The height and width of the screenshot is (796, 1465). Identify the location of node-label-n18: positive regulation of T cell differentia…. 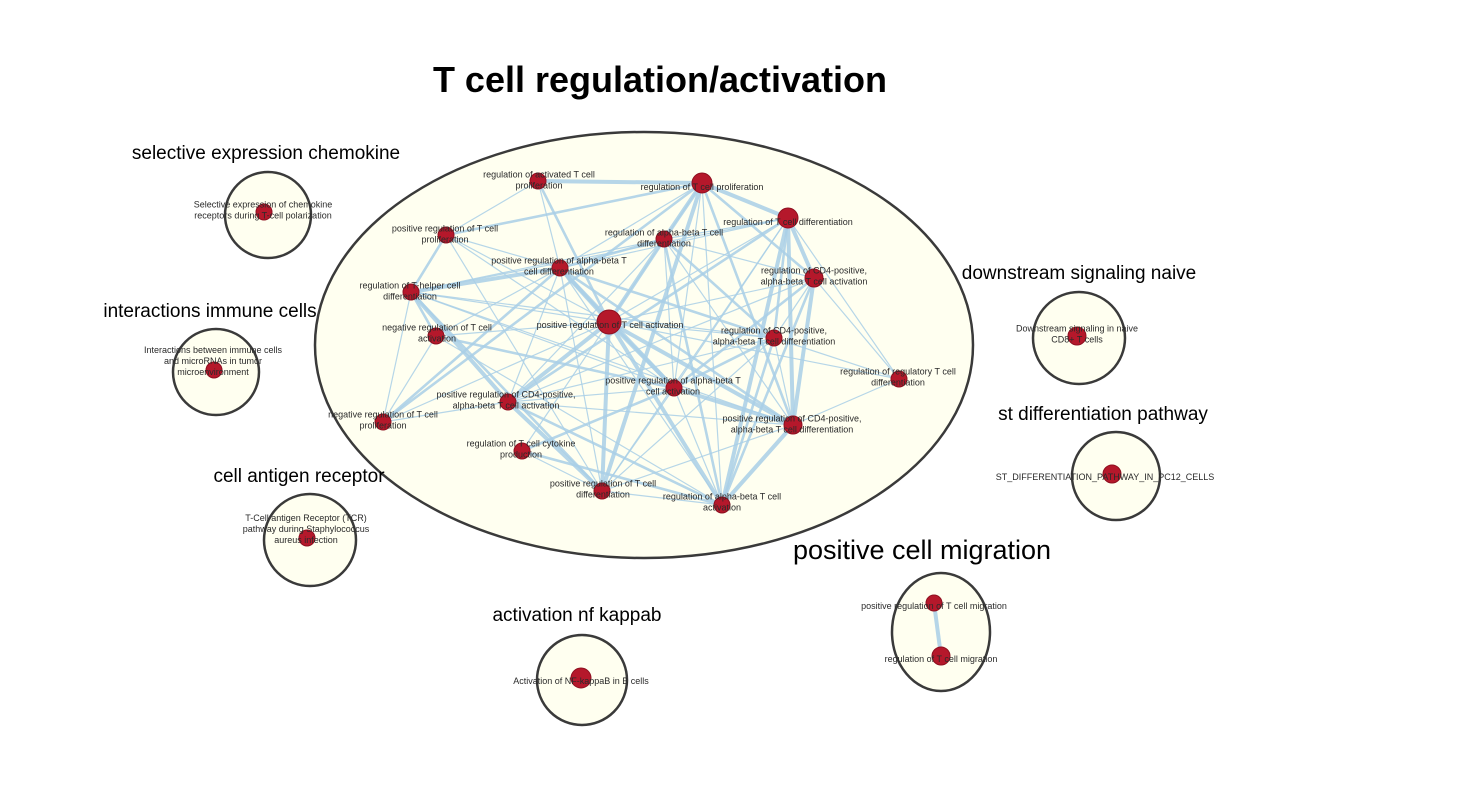
(603, 489).